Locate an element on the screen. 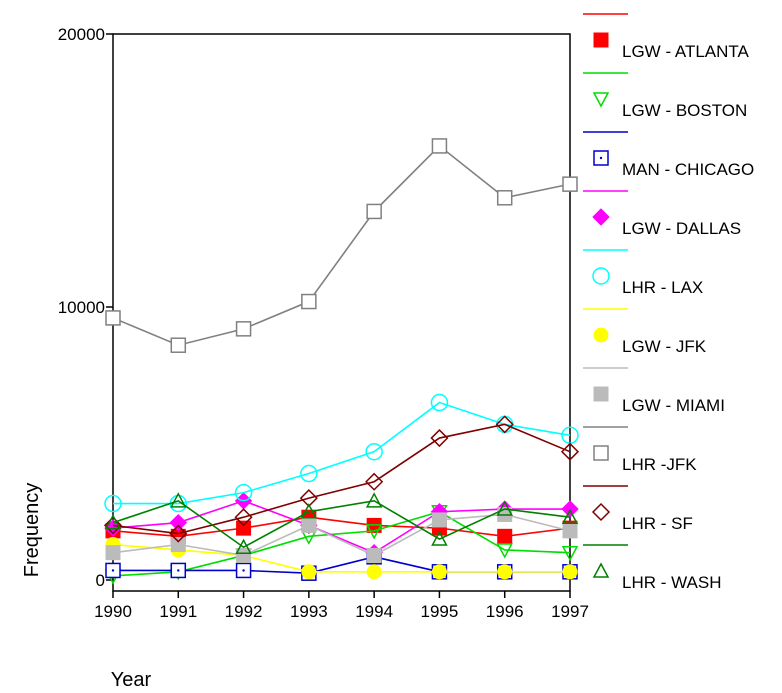 The image size is (782, 693). legend-label: LGW - JFK is located at coordinates (664, 346).